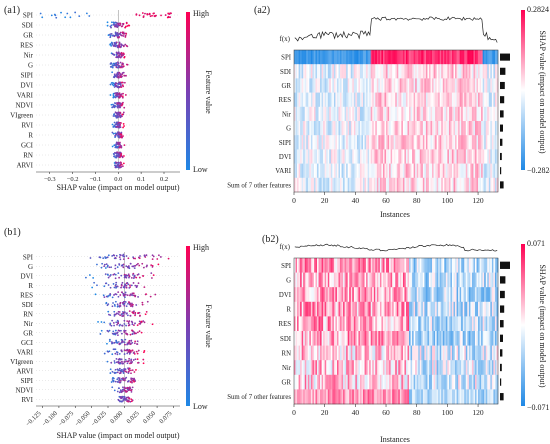  I want to click on colorbar-max-a2: 0.2824, so click(538, 9).